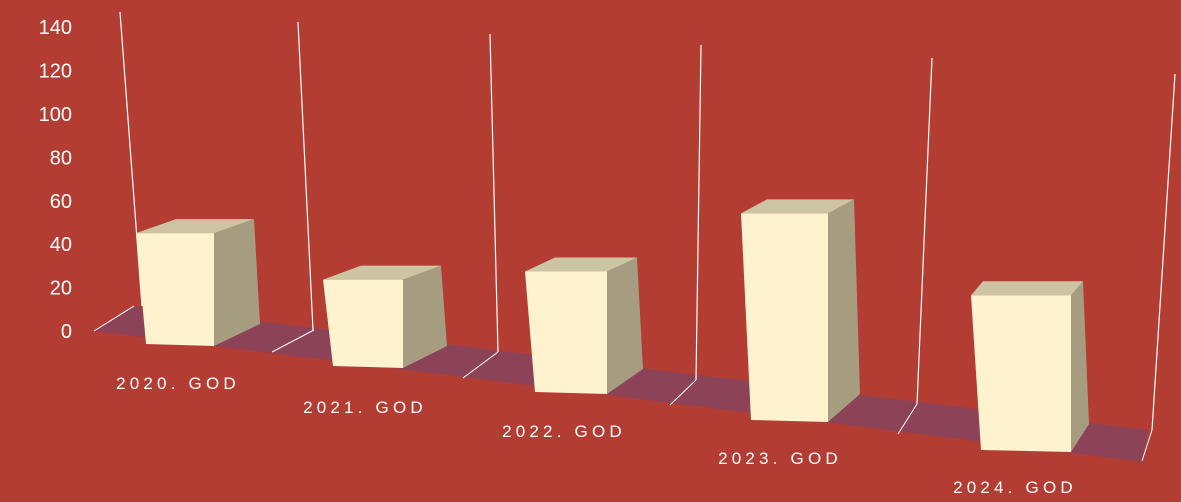 This screenshot has width=1181, height=502. What do you see at coordinates (55, 28) in the screenshot?
I see `y-tick-label: 140` at bounding box center [55, 28].